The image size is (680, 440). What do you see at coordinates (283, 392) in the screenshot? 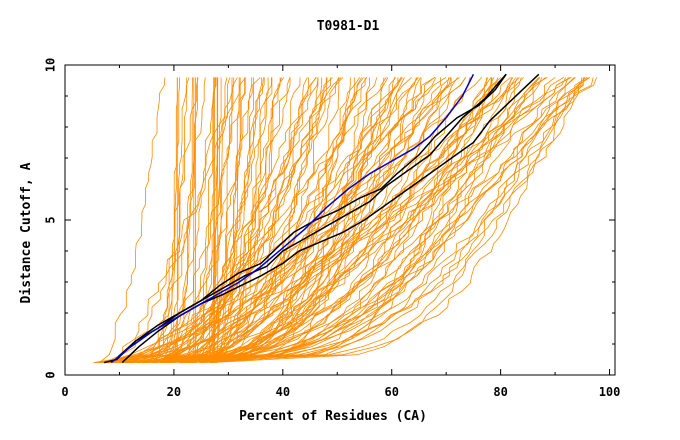
I see `x-tick-label: 40` at bounding box center [283, 392].